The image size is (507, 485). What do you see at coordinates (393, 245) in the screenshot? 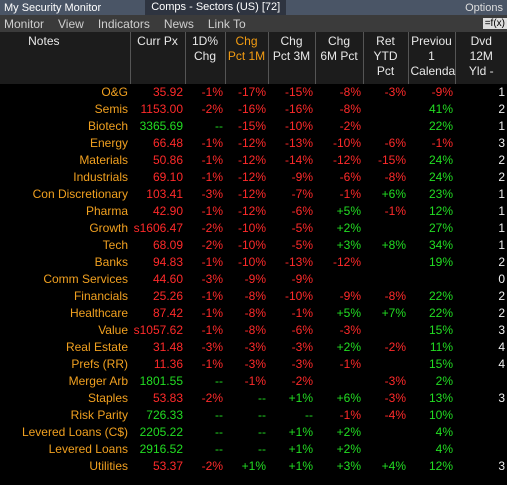
I see `cell: +8%` at bounding box center [393, 245].